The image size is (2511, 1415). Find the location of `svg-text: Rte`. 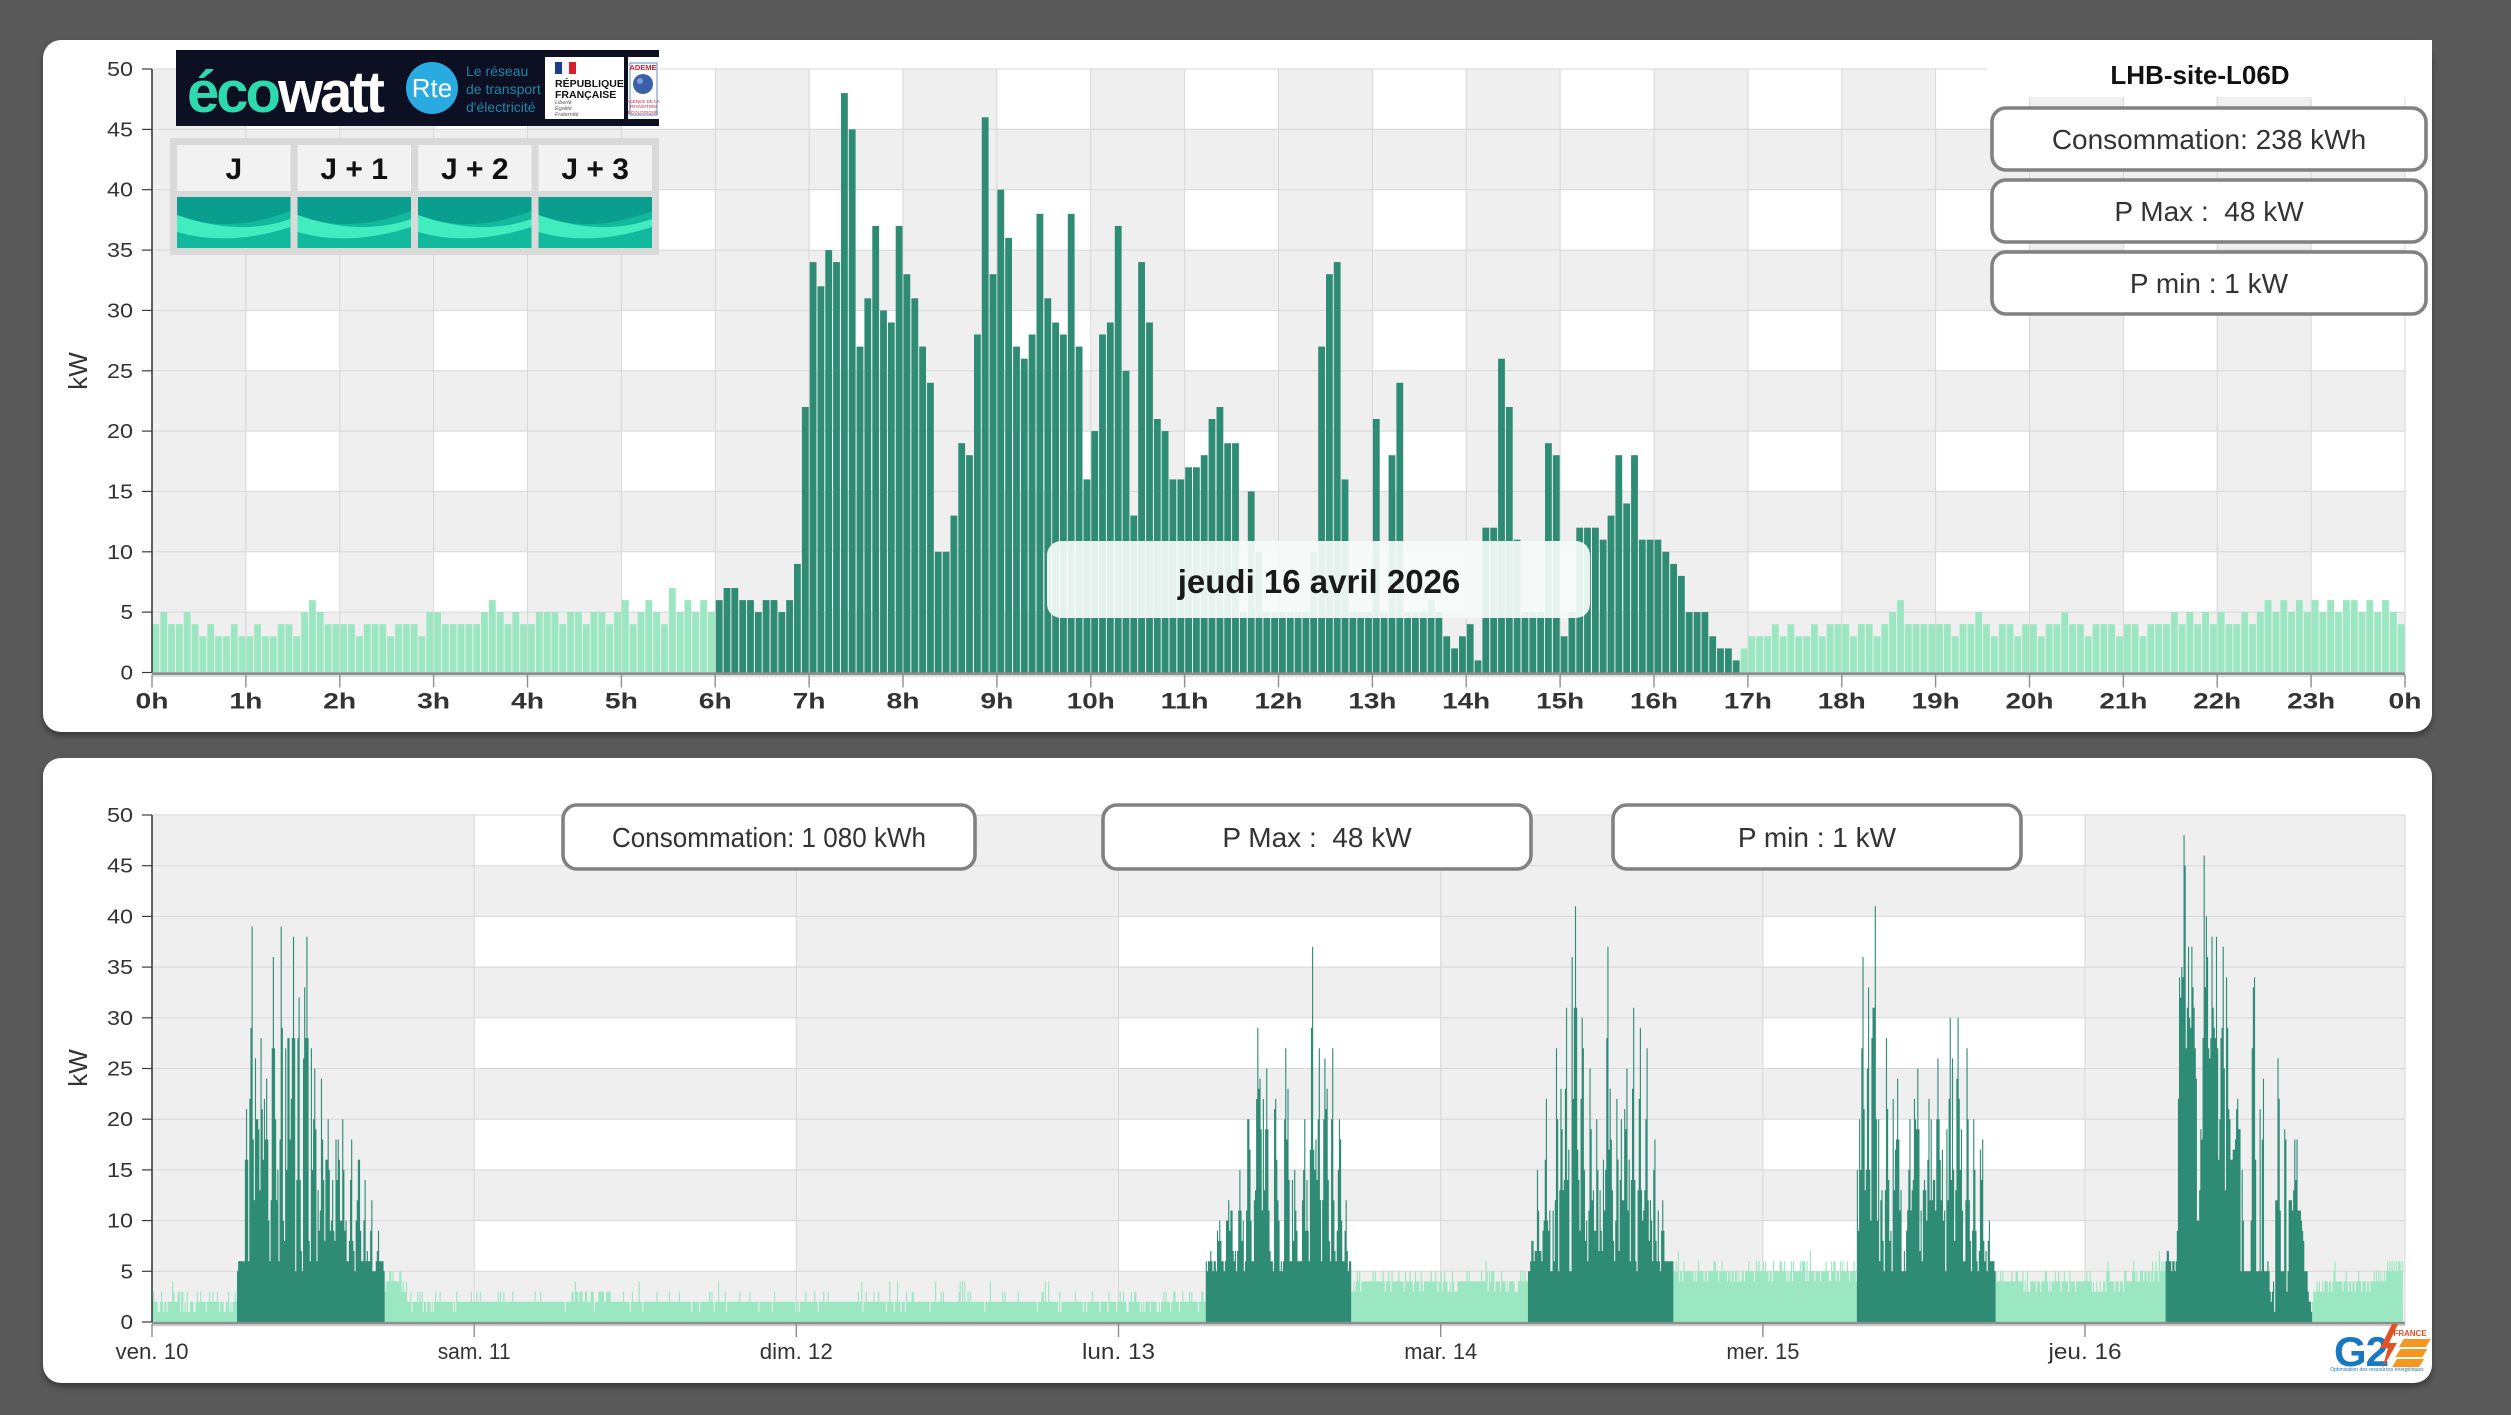

svg-text: Rte is located at coordinates (432, 88).